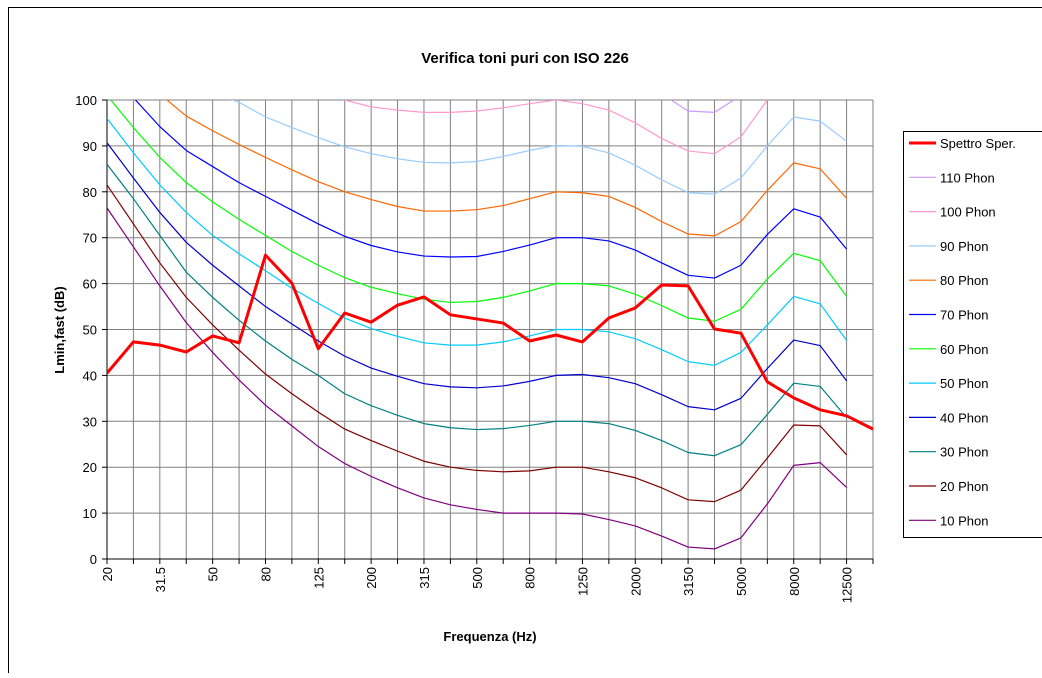 Image resolution: width=1042 pixels, height=678 pixels. I want to click on legend-label: 100 Phon, so click(968, 212).